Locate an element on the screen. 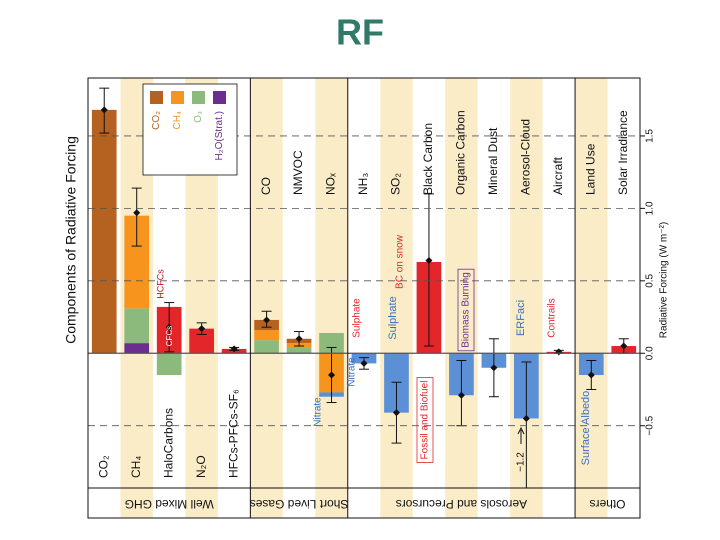 This screenshot has height=540, width=720. group-label: Aerosols and Precursors is located at coordinates (461, 504).